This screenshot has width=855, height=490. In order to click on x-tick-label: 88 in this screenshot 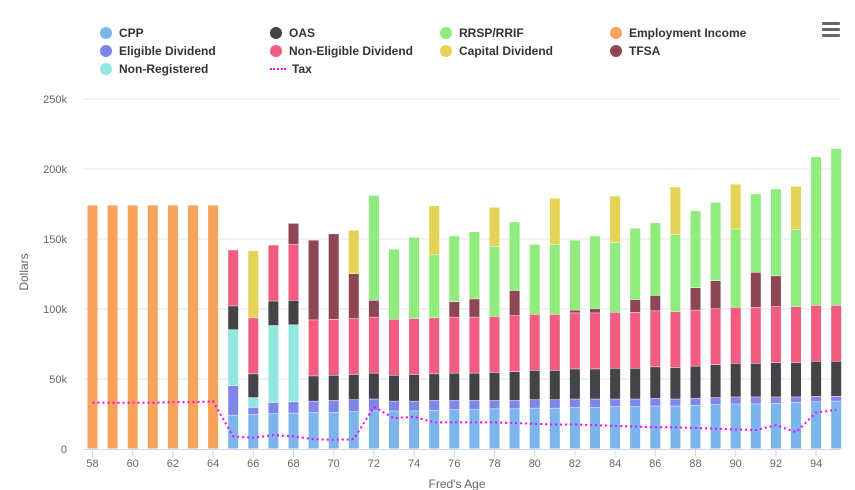, I will do `click(695, 464)`.